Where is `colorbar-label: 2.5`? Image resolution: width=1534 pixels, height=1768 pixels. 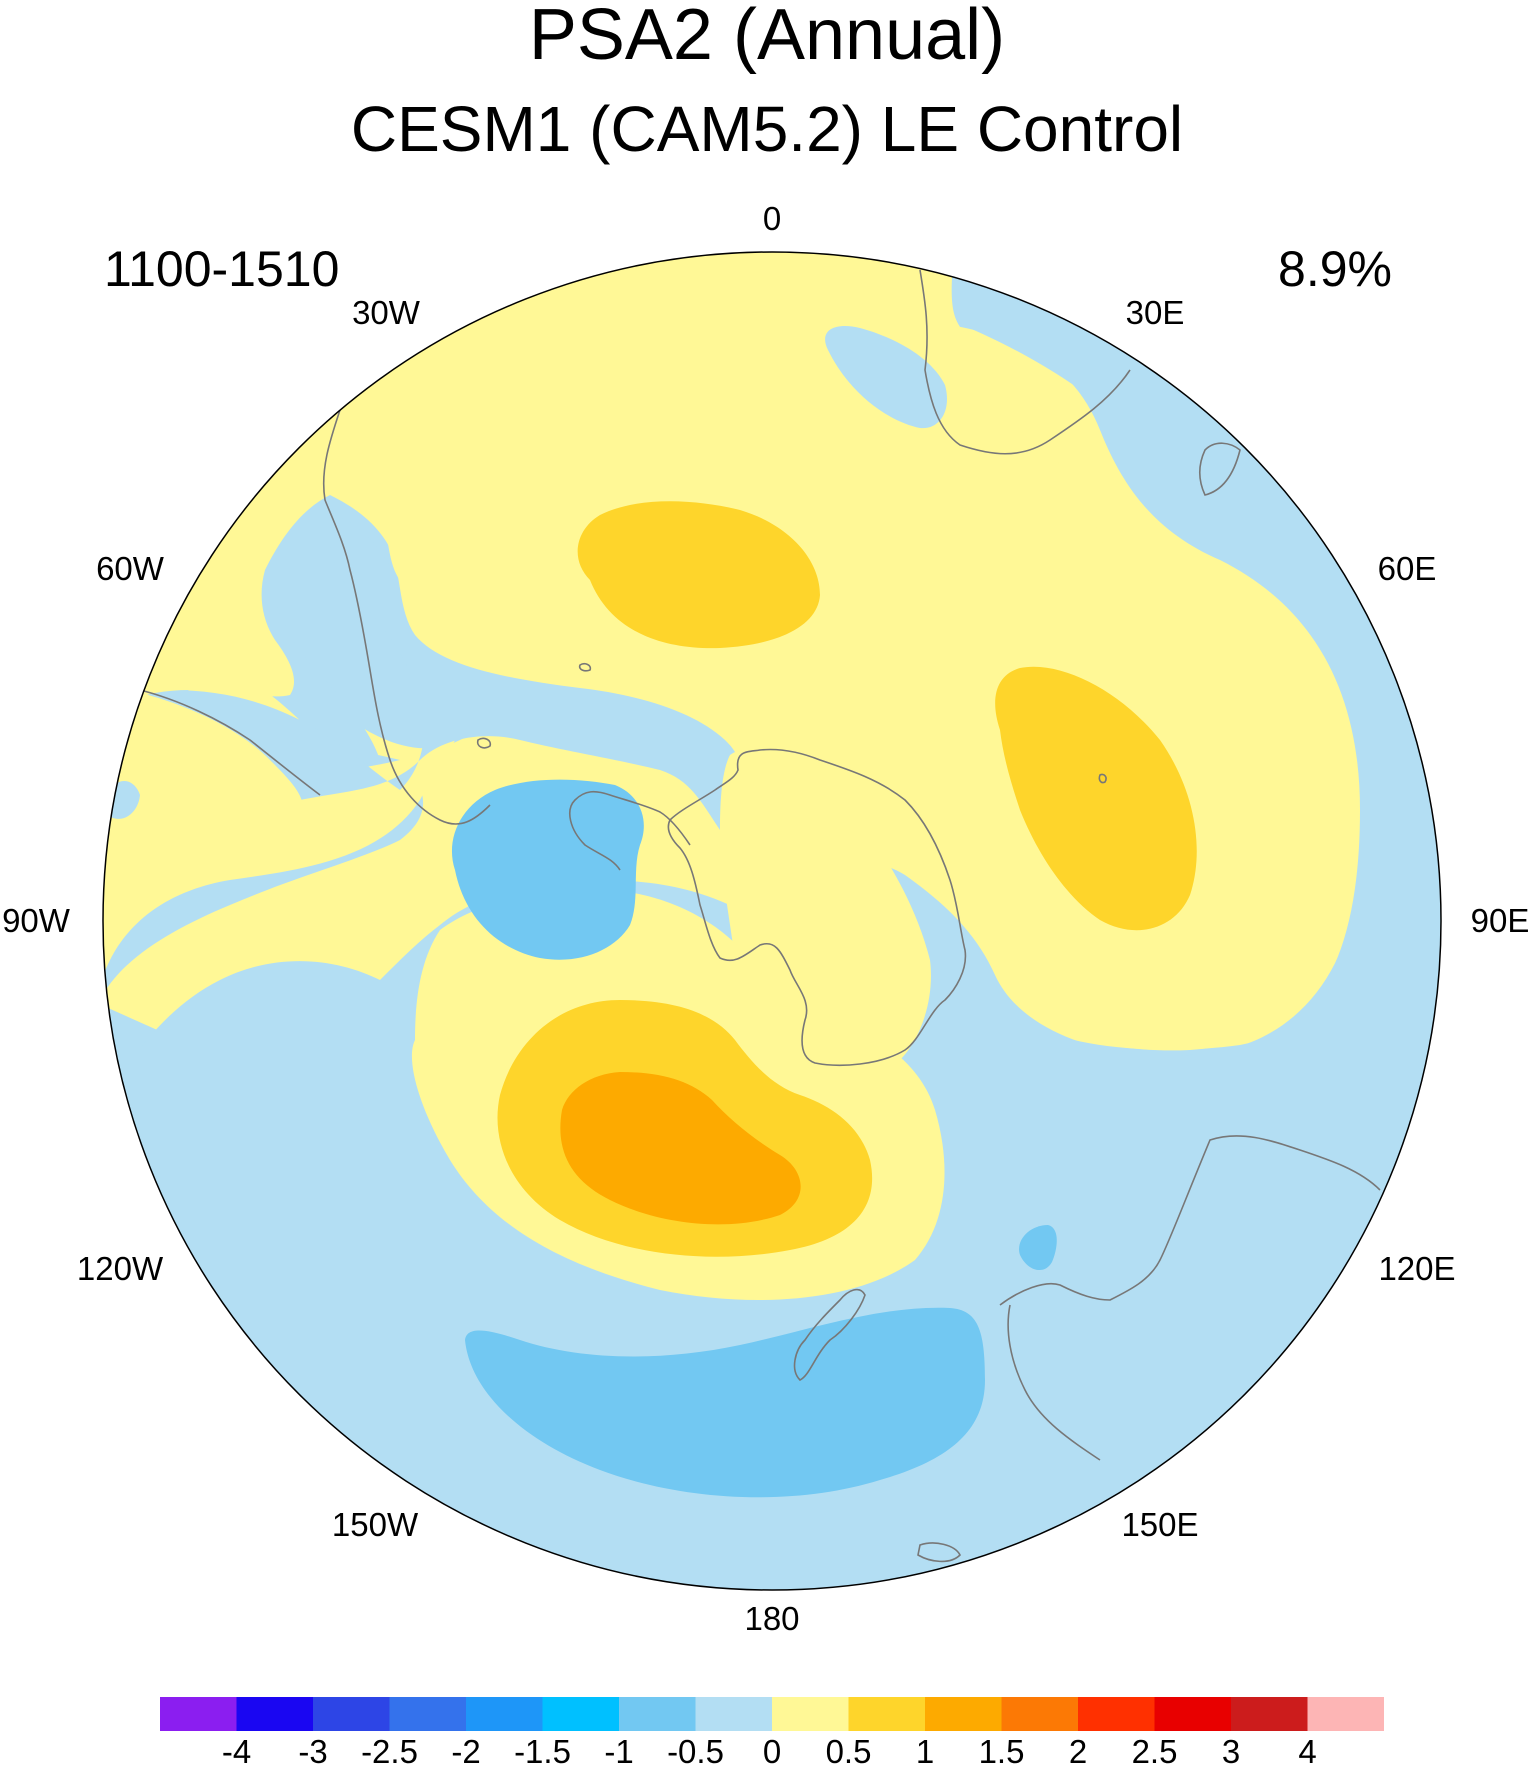
colorbar-label: 2.5 is located at coordinates (1155, 1750).